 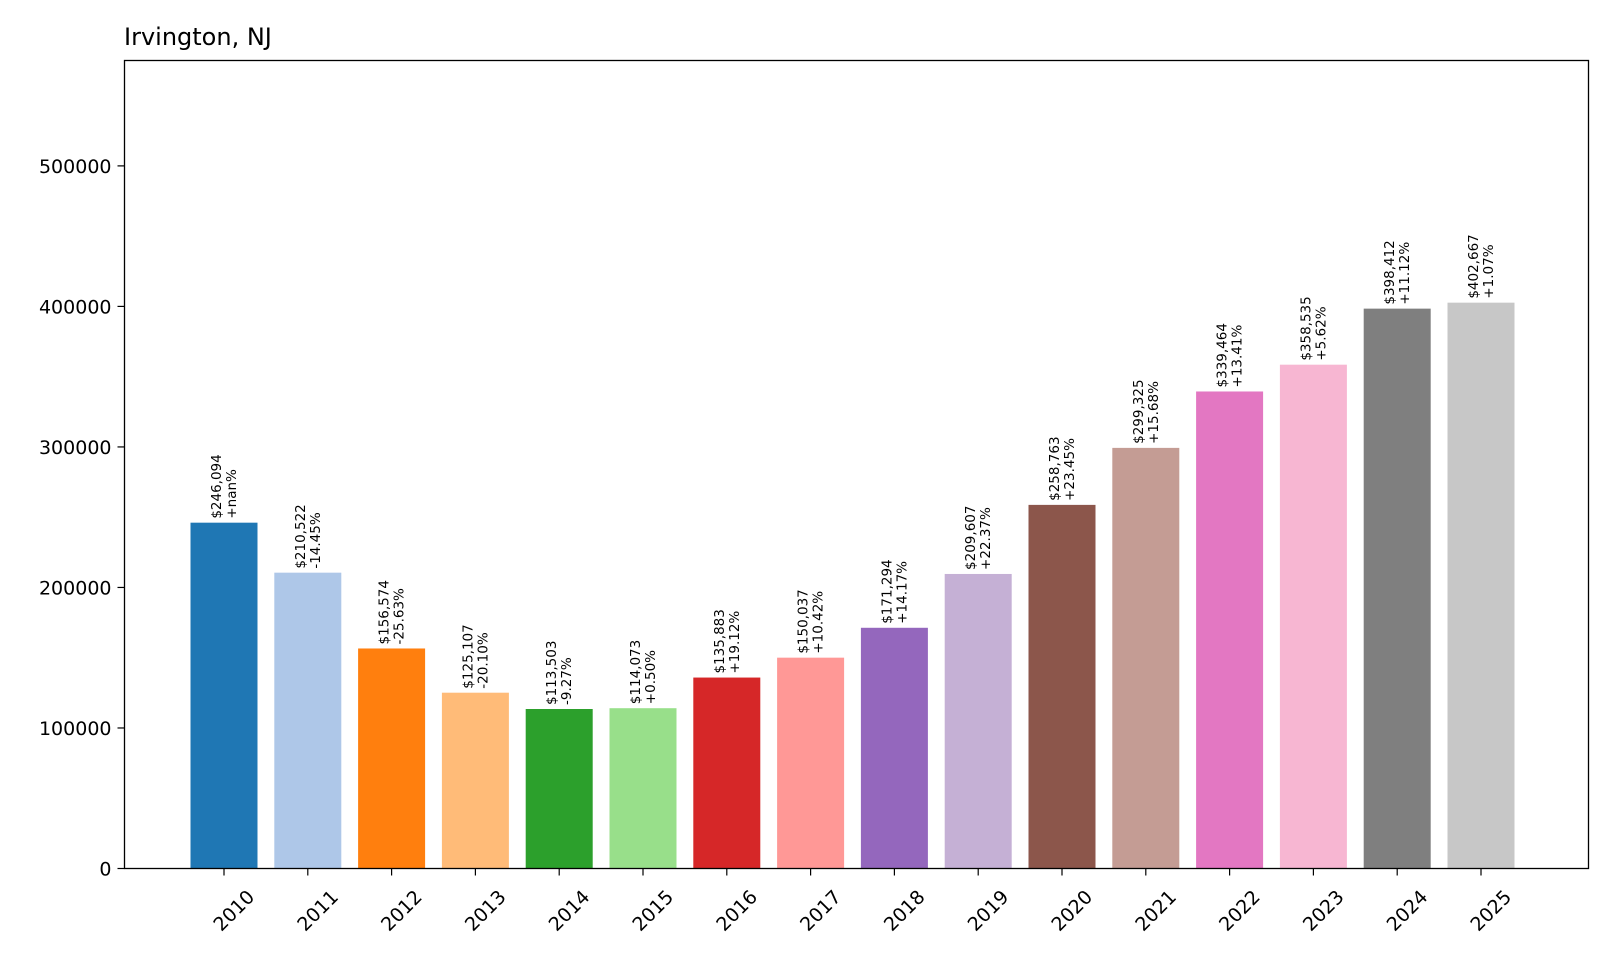 What do you see at coordinates (234, 911) in the screenshot?
I see `x-tick-label: 2010` at bounding box center [234, 911].